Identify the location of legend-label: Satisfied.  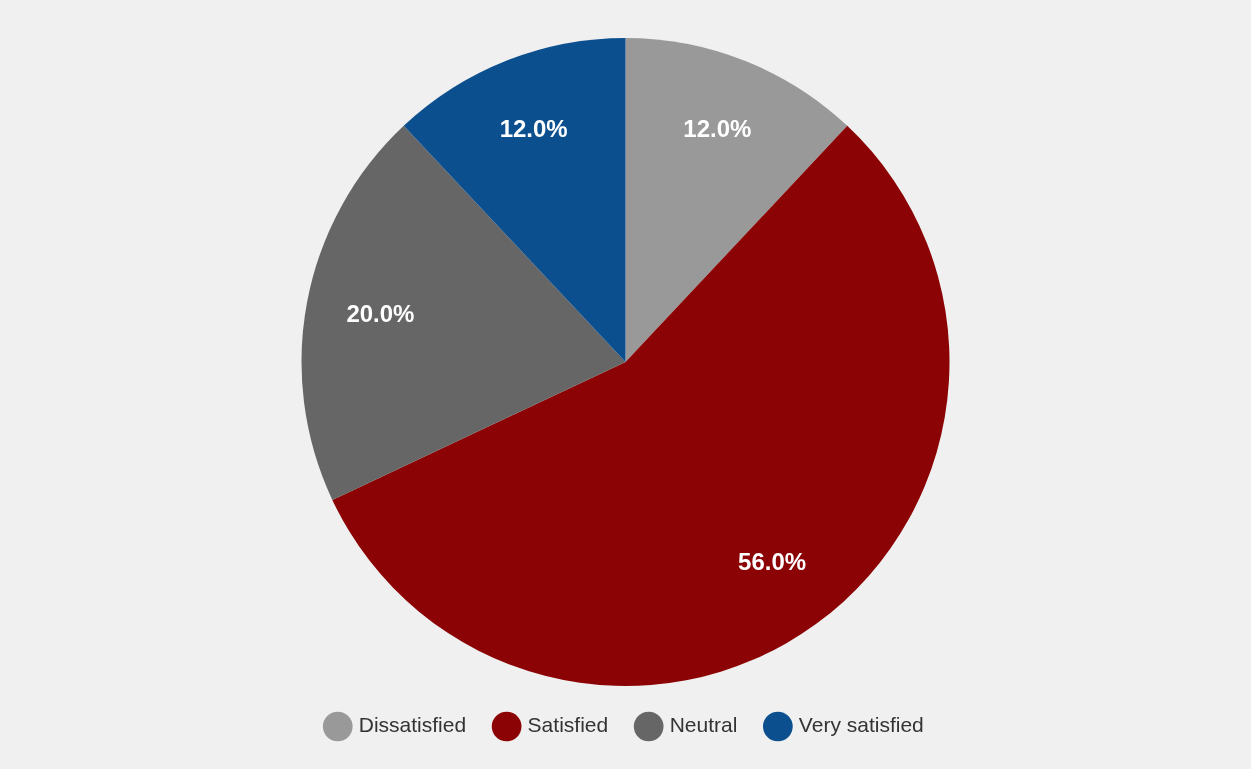
(568, 725).